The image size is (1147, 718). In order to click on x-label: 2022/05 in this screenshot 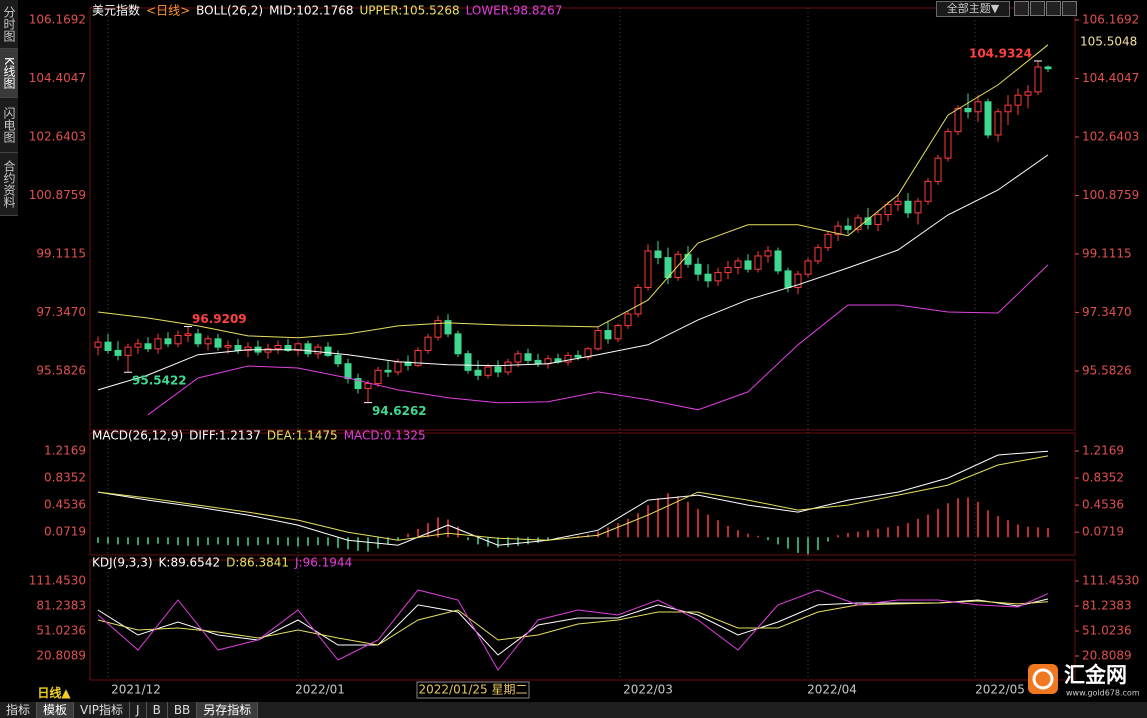, I will do `click(1000, 690)`.